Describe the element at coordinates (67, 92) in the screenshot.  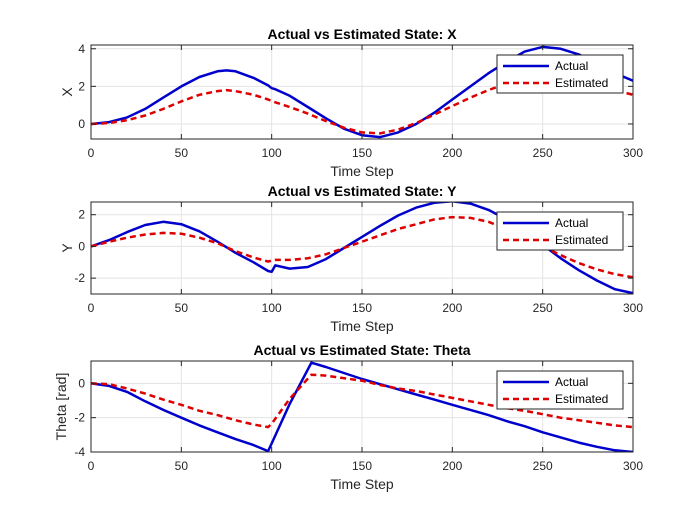
I see `y-axis-label: X` at that location.